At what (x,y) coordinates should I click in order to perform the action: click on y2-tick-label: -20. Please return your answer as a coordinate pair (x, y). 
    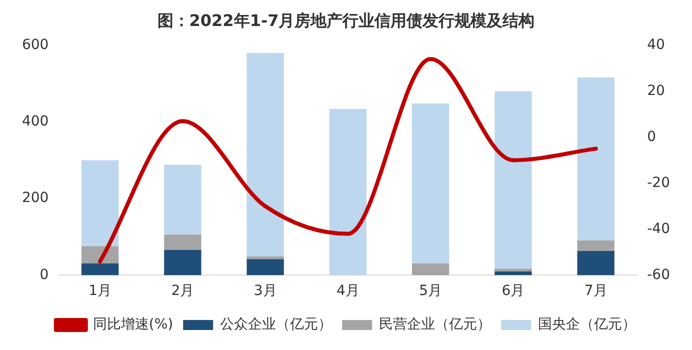
    Looking at the image, I should click on (658, 182).